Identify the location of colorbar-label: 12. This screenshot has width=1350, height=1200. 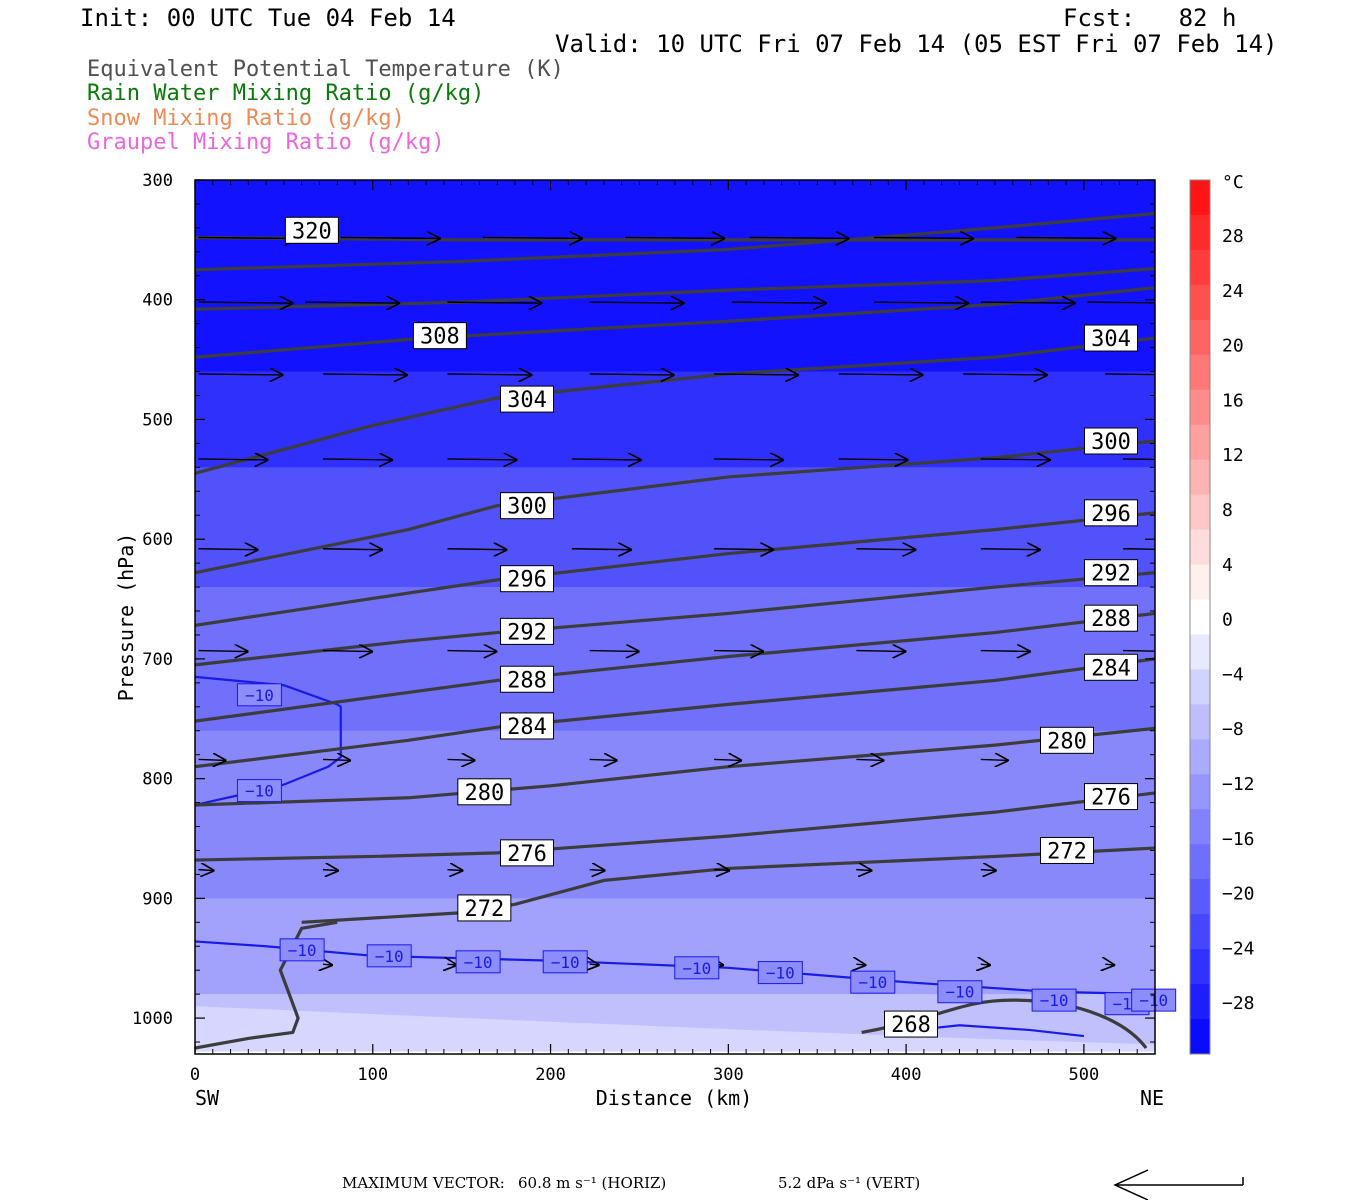
(1233, 455).